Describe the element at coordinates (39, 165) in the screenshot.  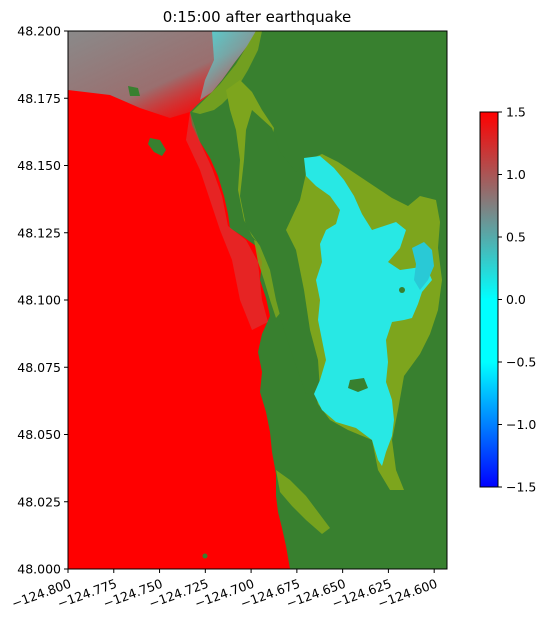
I see `y-tick-label: 48.150` at that location.